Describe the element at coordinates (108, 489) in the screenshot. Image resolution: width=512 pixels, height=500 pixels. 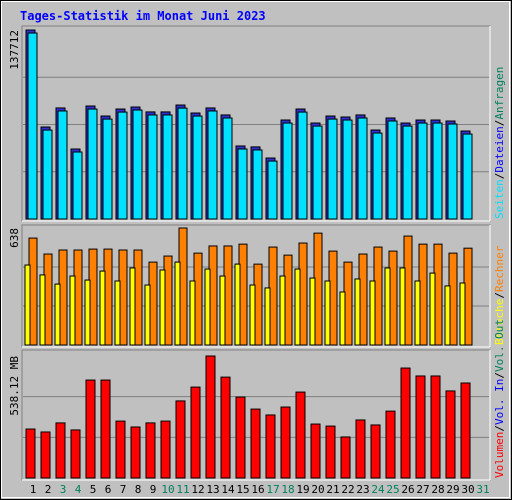
I see `x-tick-label: 6` at that location.